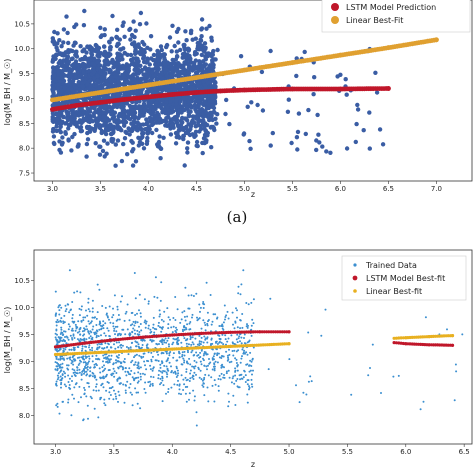  What do you see at coordinates (253, 464) in the screenshot?
I see `chart-b-xlabel: z` at bounding box center [253, 464].